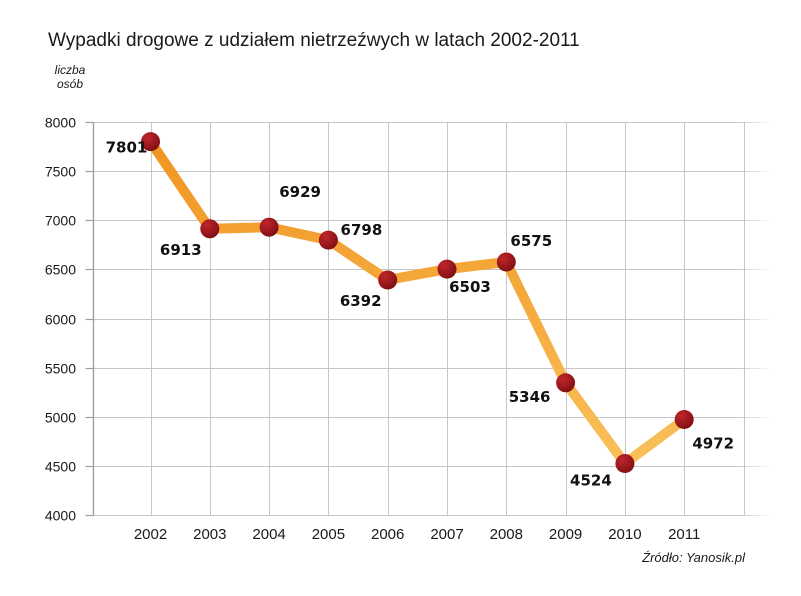  Describe the element at coordinates (591, 481) in the screenshot. I see `data-point-label: 4524` at that location.